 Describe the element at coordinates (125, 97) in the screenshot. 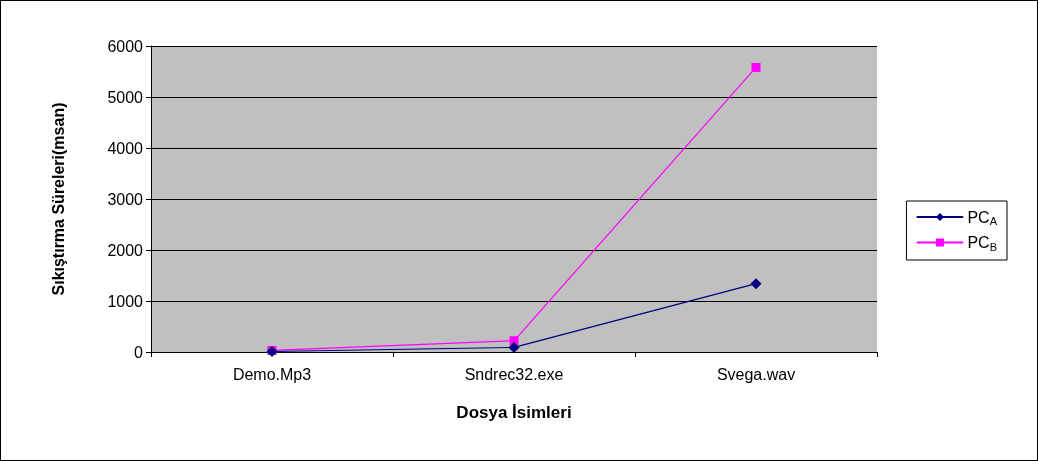

I see `y-tick-label: 5000` at that location.